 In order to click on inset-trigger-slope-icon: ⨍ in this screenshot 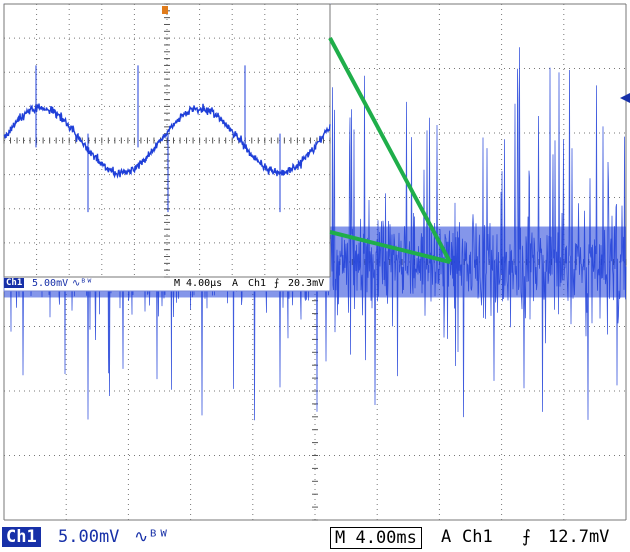, I will do `click(277, 283)`.